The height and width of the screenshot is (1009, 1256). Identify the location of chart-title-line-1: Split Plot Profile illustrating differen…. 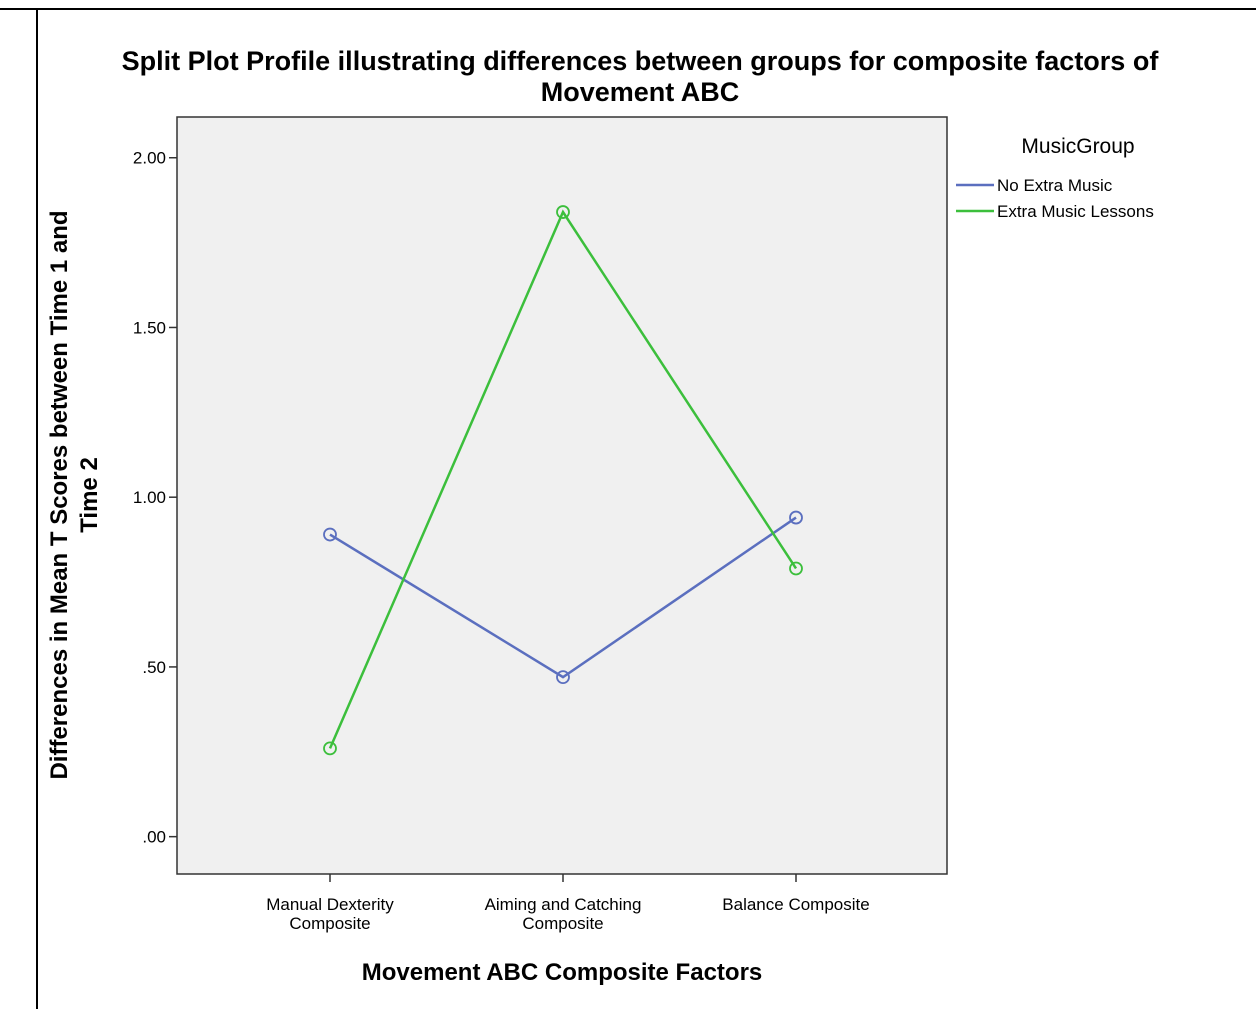
(641, 61).